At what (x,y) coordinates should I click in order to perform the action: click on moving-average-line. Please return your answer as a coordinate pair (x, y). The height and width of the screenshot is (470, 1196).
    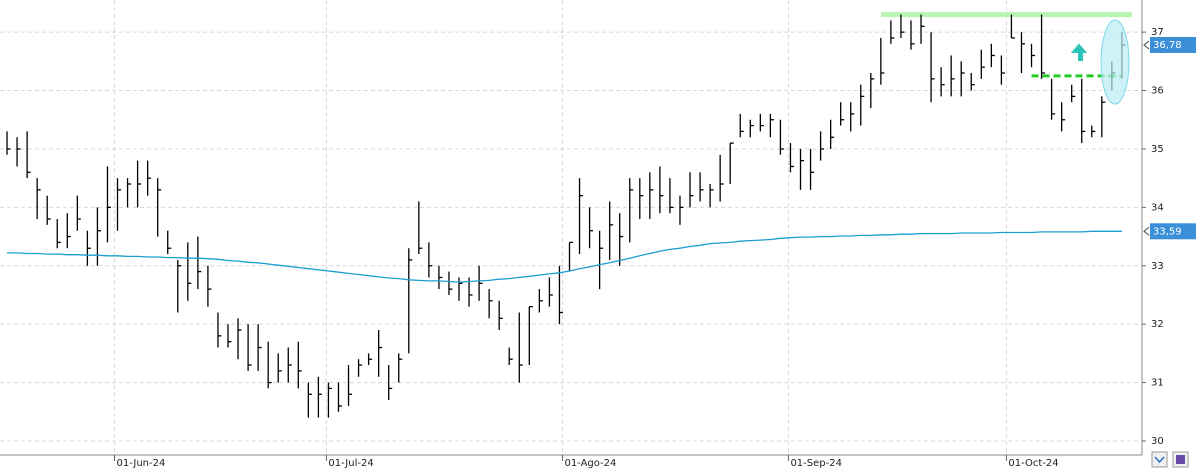
    Looking at the image, I should click on (564, 256).